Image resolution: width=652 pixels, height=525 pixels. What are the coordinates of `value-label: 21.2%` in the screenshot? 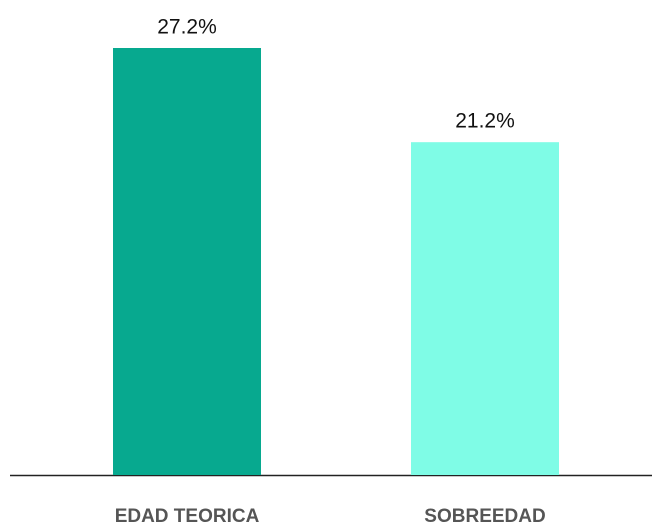 It's located at (485, 121).